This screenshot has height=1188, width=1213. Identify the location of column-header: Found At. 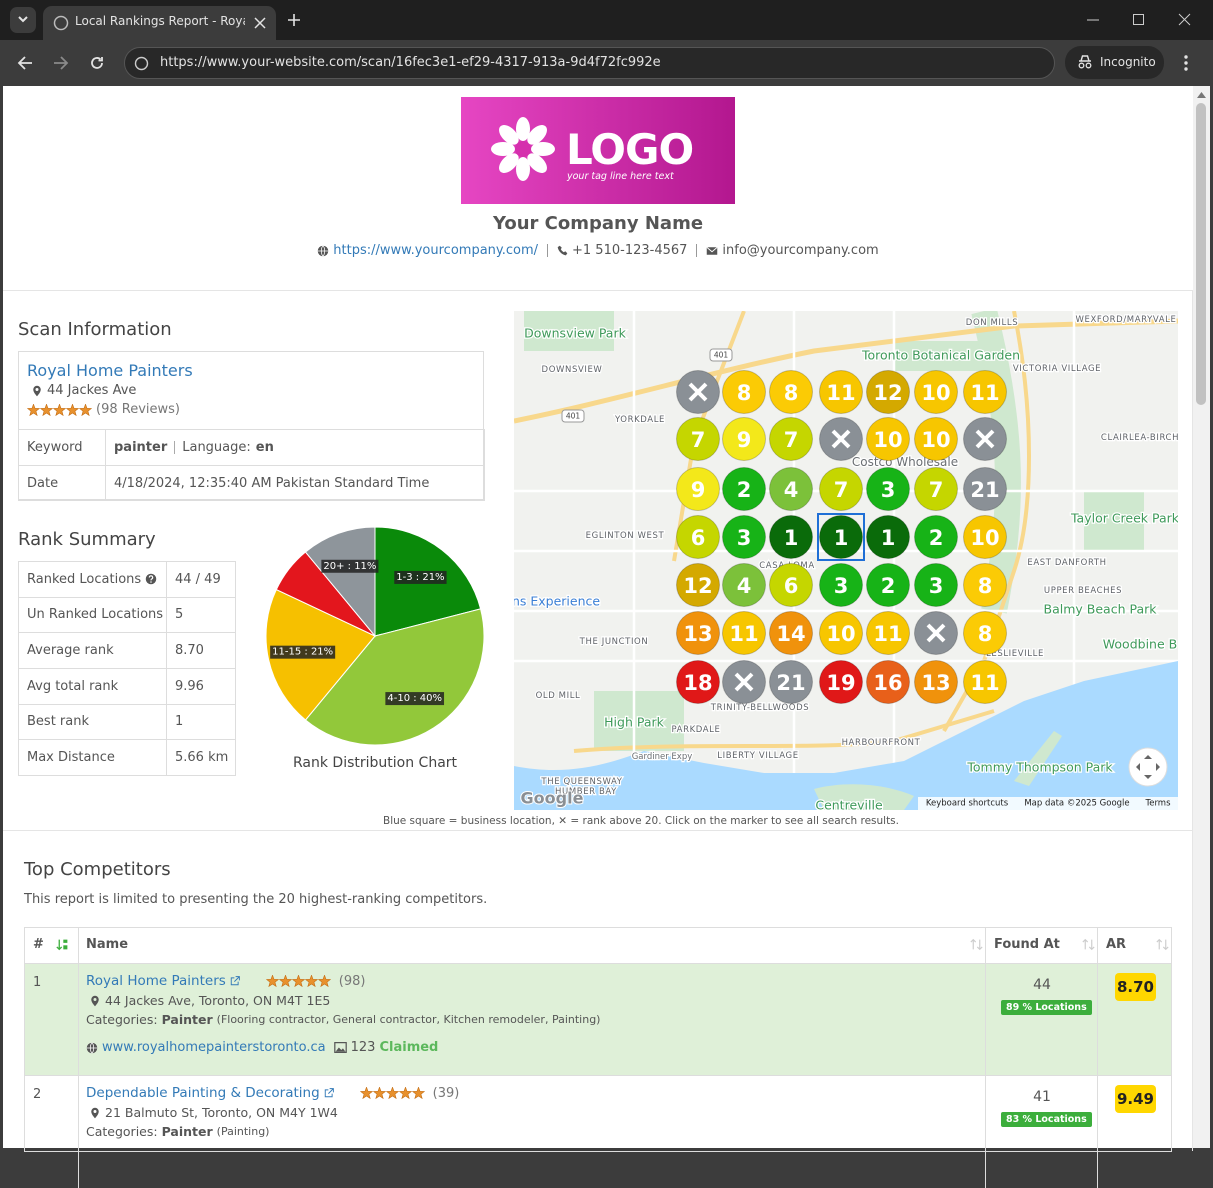
(1027, 944).